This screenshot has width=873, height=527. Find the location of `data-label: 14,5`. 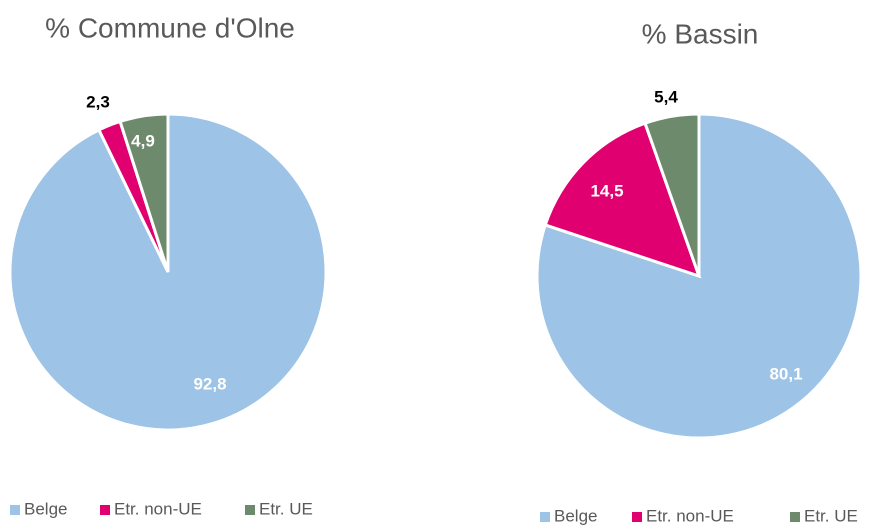

data-label: 14,5 is located at coordinates (606, 190).